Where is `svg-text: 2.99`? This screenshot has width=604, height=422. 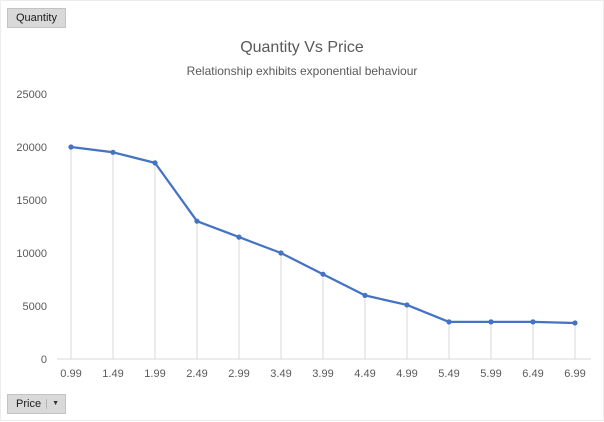
svg-text: 2.99 is located at coordinates (238, 374).